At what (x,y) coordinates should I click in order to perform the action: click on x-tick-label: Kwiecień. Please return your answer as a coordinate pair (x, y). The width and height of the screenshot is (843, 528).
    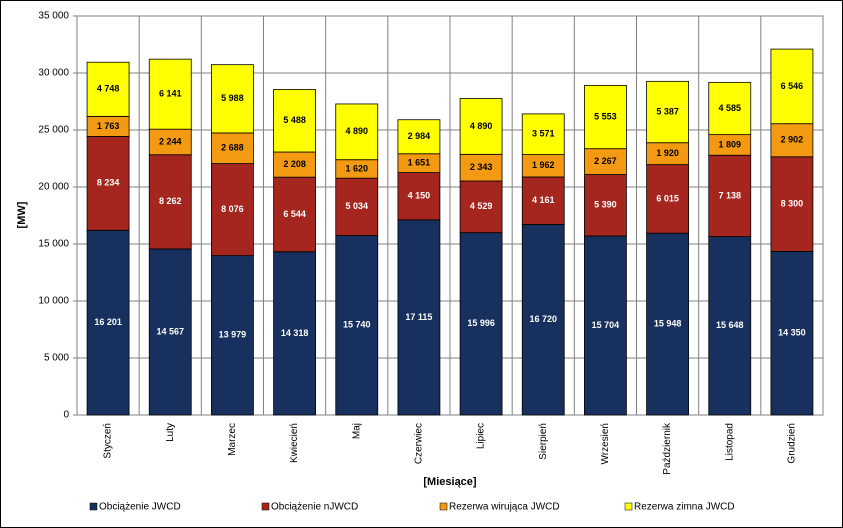
    Looking at the image, I should click on (294, 443).